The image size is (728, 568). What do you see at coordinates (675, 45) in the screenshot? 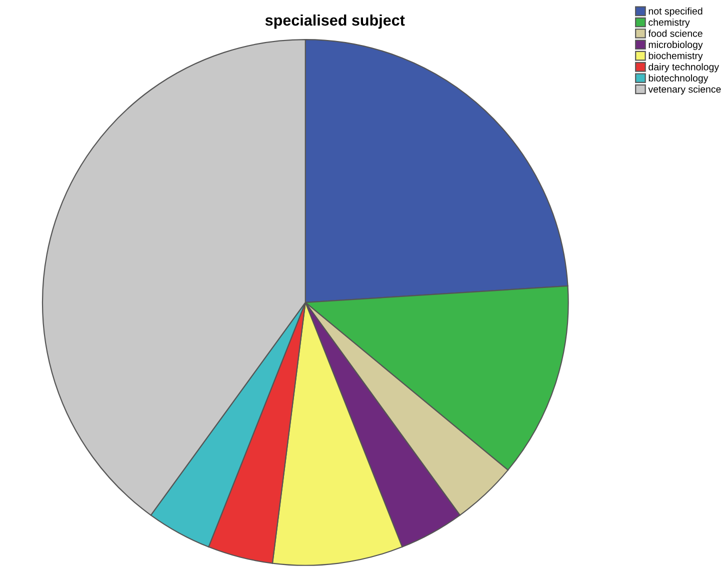
I see `legend-label: microbiology` at bounding box center [675, 45].